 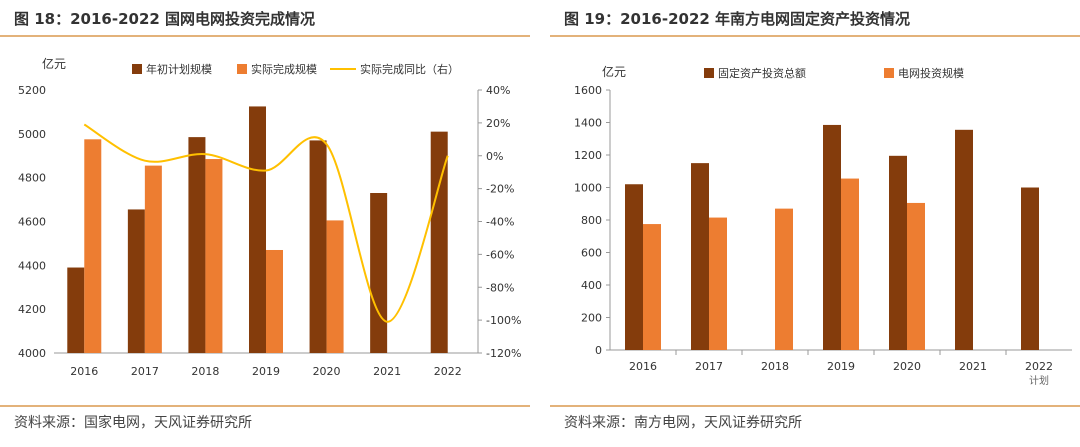 I want to click on y-right-tick-label: -40%, so click(x=500, y=222).